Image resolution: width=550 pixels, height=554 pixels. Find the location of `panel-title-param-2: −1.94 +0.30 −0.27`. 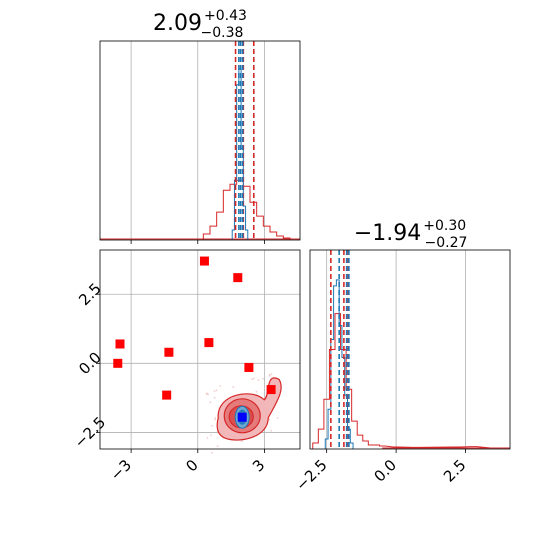

panel-title-param-2: −1.94 +0.30 −0.27 is located at coordinates (411, 234).